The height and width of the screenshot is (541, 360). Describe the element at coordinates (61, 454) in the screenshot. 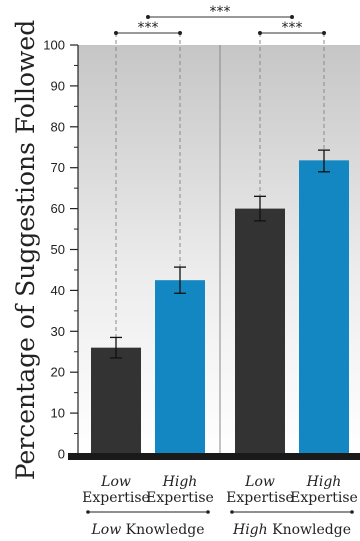

I see `y-tick-label: 0` at that location.